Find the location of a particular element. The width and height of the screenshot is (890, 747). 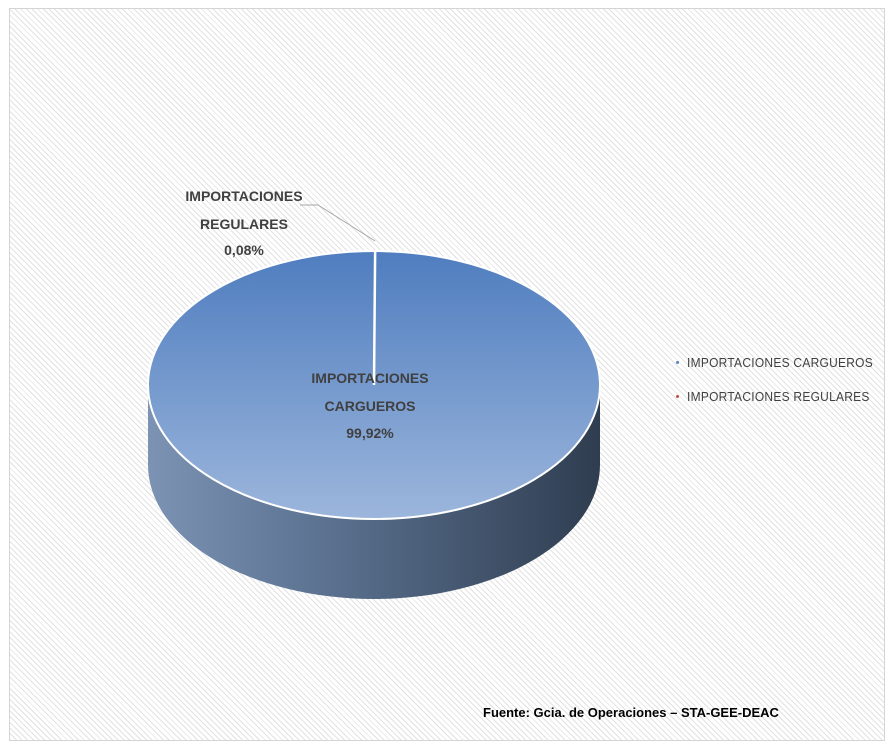

leader-line is located at coordinates (338, 223).